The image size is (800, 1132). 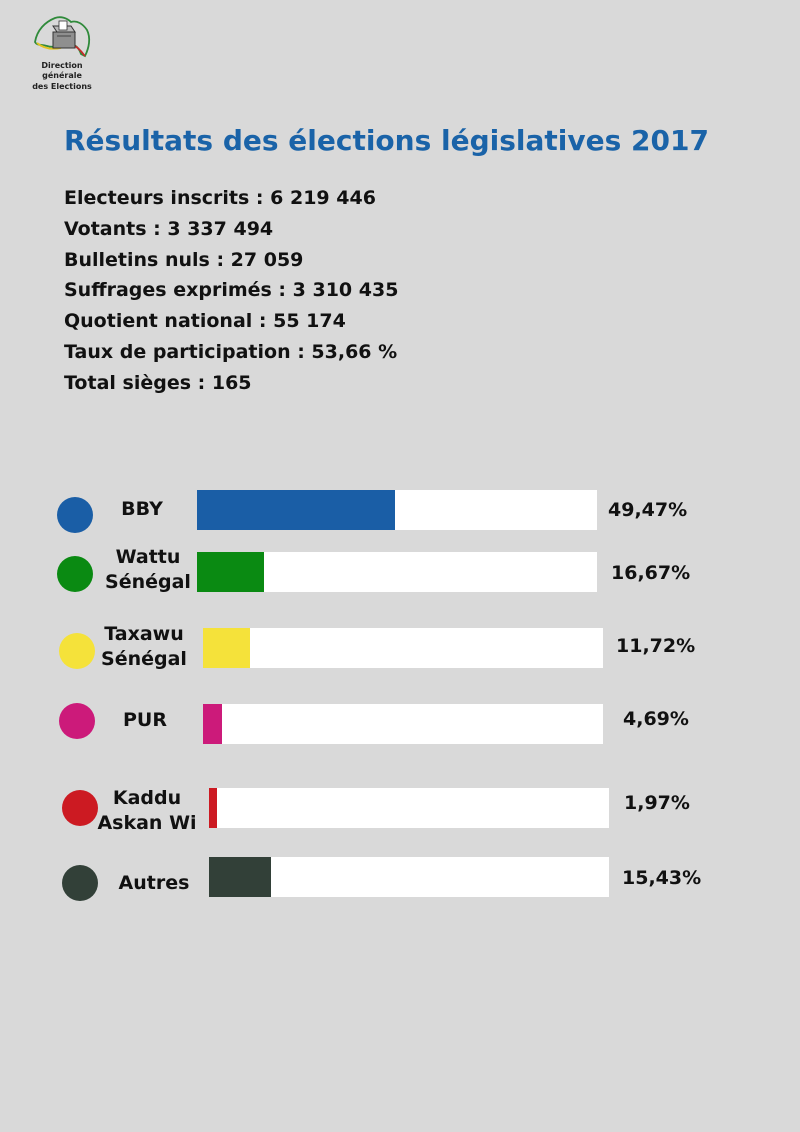 I want to click on stat-turnout: Taux de participation : 53,66 %, so click(x=231, y=351).